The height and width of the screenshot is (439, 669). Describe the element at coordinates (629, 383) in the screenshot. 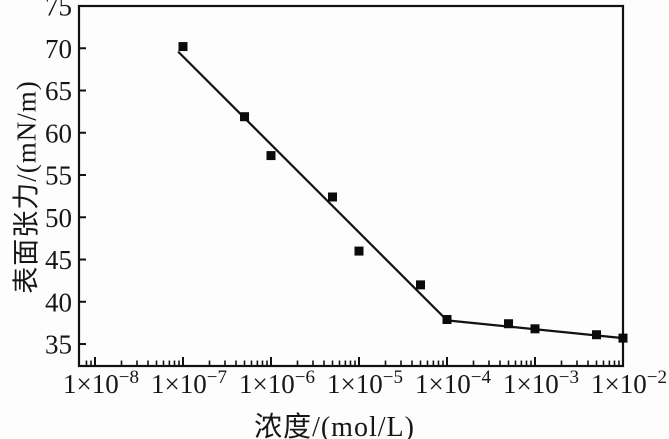

I see `x-tick-label: 1×10⁻²` at that location.